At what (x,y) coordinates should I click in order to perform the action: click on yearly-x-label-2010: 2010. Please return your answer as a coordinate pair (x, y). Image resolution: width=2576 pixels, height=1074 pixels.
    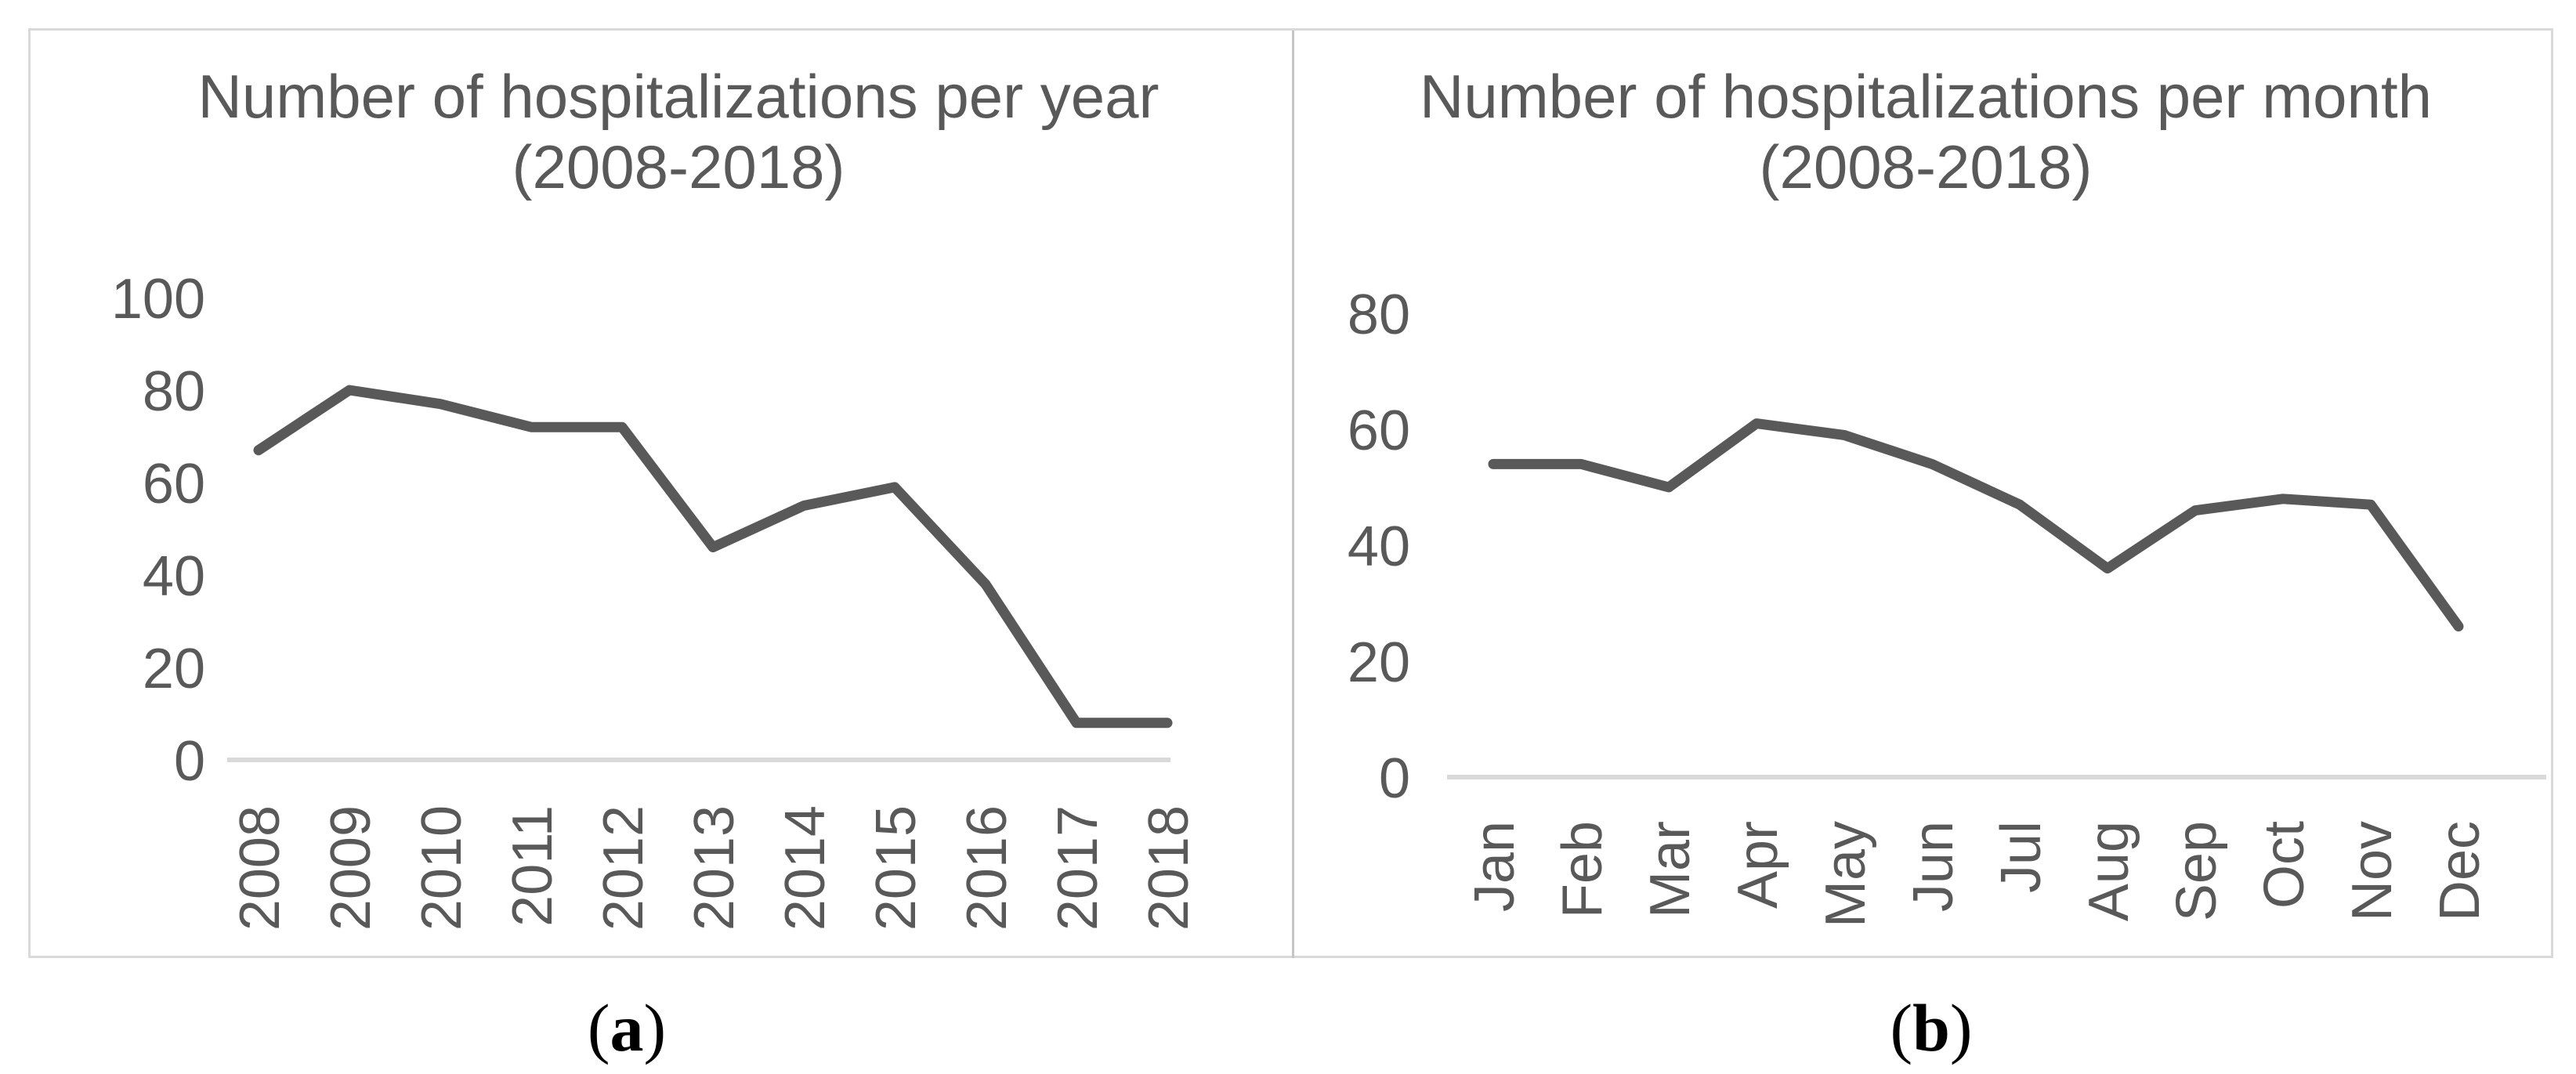
    Looking at the image, I should click on (442, 868).